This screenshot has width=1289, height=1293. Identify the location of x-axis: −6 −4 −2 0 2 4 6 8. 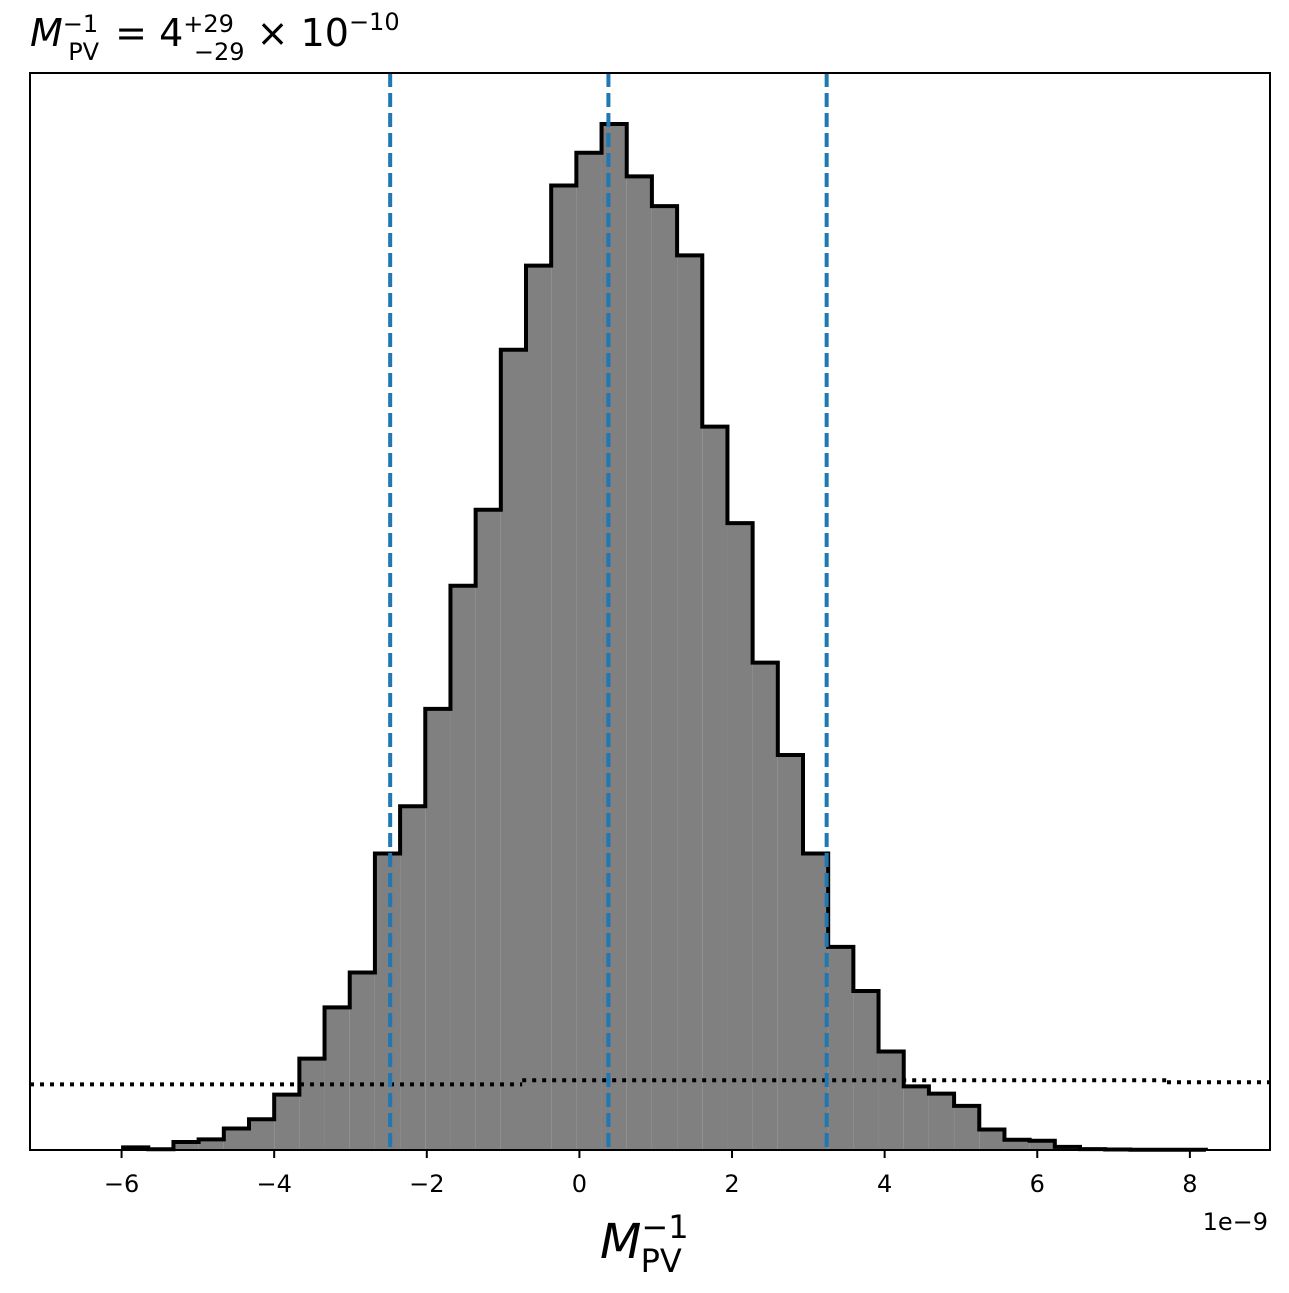
(651, 1174).